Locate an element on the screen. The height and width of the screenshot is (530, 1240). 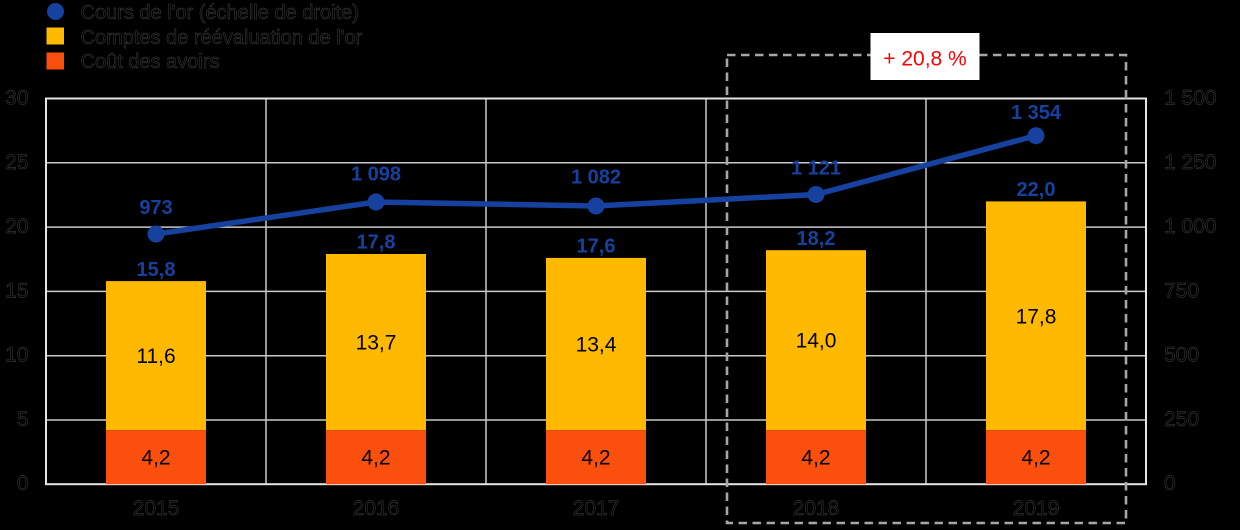
svg-text: 1 082 is located at coordinates (596, 178).